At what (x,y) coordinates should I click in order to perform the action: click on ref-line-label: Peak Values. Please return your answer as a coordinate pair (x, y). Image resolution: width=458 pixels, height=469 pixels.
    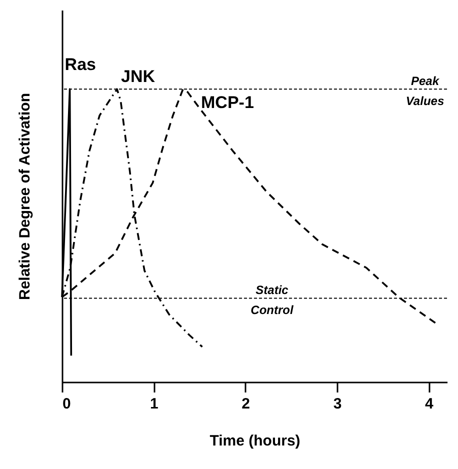
    Looking at the image, I should click on (425, 91).